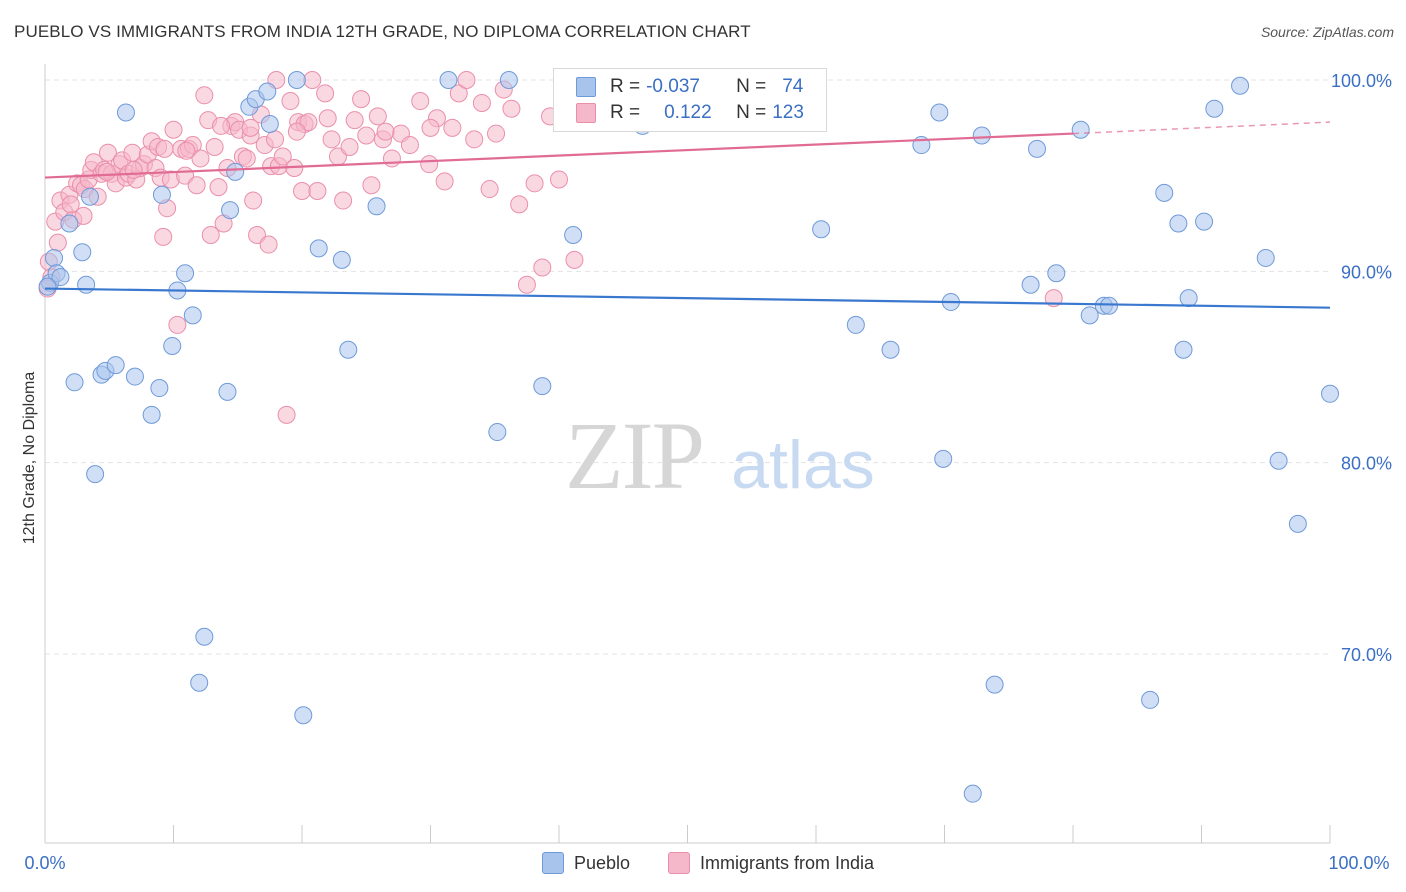 This screenshot has height=892, width=1406. What do you see at coordinates (803, 465) in the screenshot?
I see `watermark-atlas: atlas` at bounding box center [803, 465].